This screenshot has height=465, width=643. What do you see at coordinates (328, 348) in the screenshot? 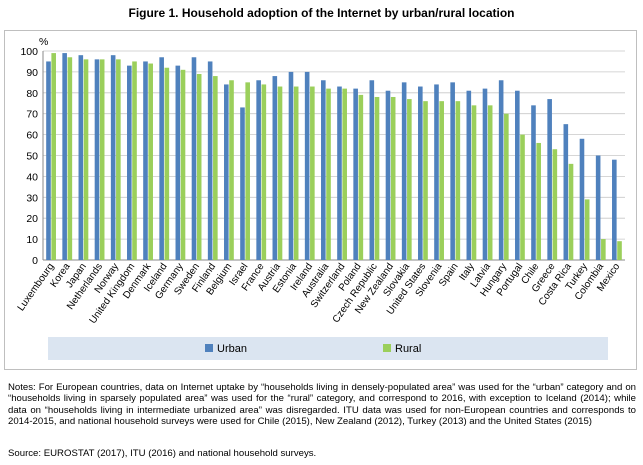
I see `legend-band` at bounding box center [328, 348].